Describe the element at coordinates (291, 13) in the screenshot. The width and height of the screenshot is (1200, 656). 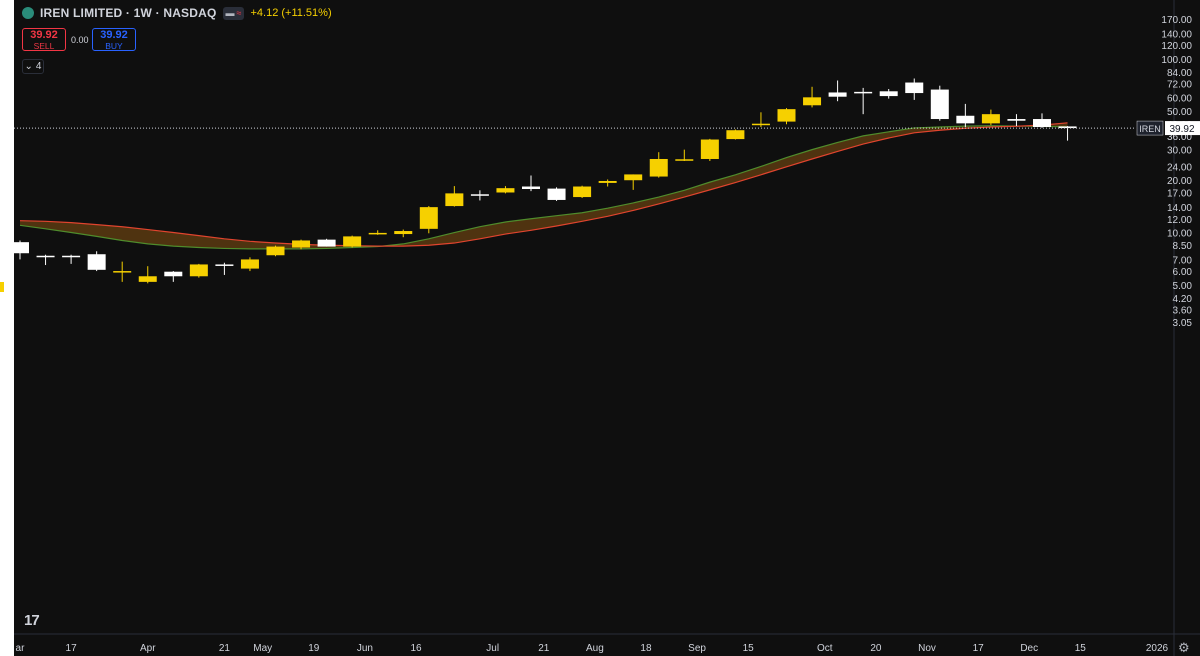
I see `price-change: +4.12 (+11.51%)` at that location.